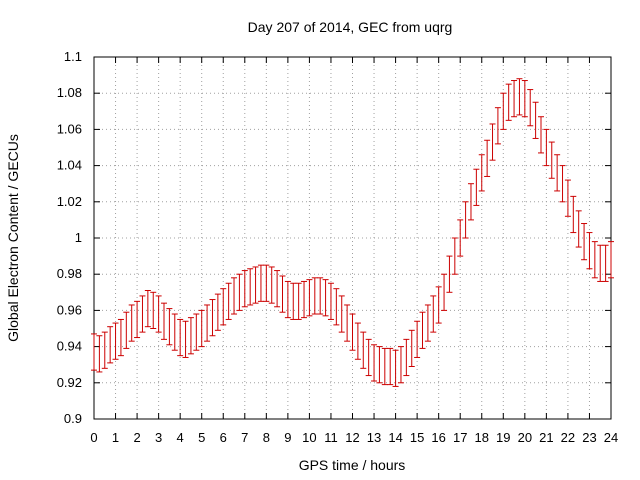 This screenshot has width=640, height=480. What do you see at coordinates (287, 437) in the screenshot?
I see `x-tick-label: 9` at bounding box center [287, 437].